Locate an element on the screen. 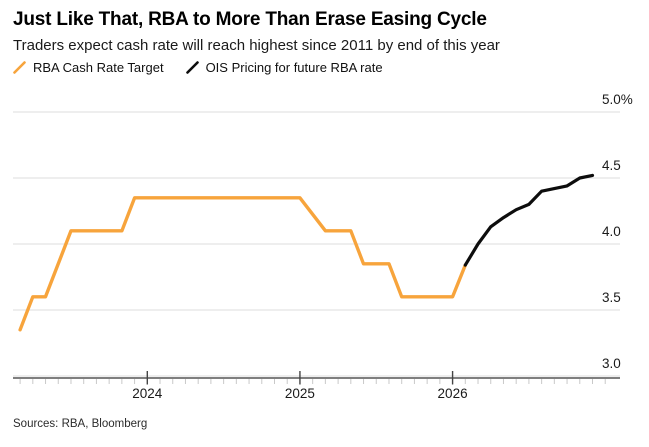 This screenshot has height=447, width=649. ois-series-slash-icon is located at coordinates (192, 67).